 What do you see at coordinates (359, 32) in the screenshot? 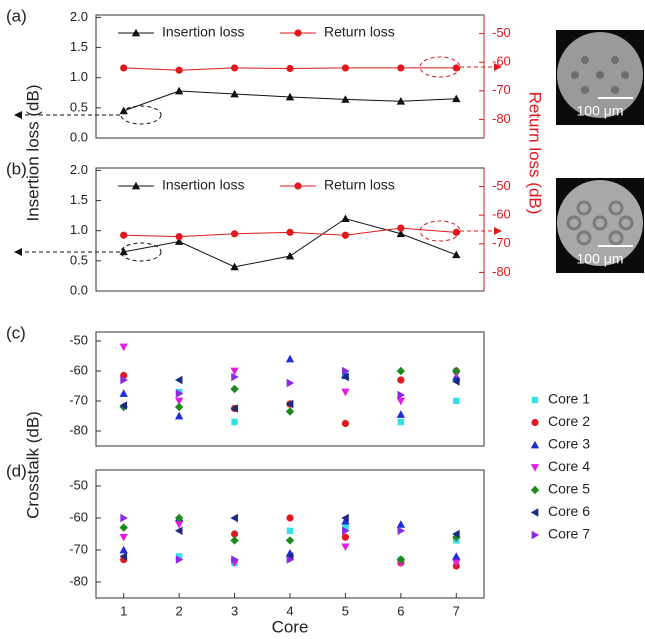
I see `legend-label: Return loss` at bounding box center [359, 32].